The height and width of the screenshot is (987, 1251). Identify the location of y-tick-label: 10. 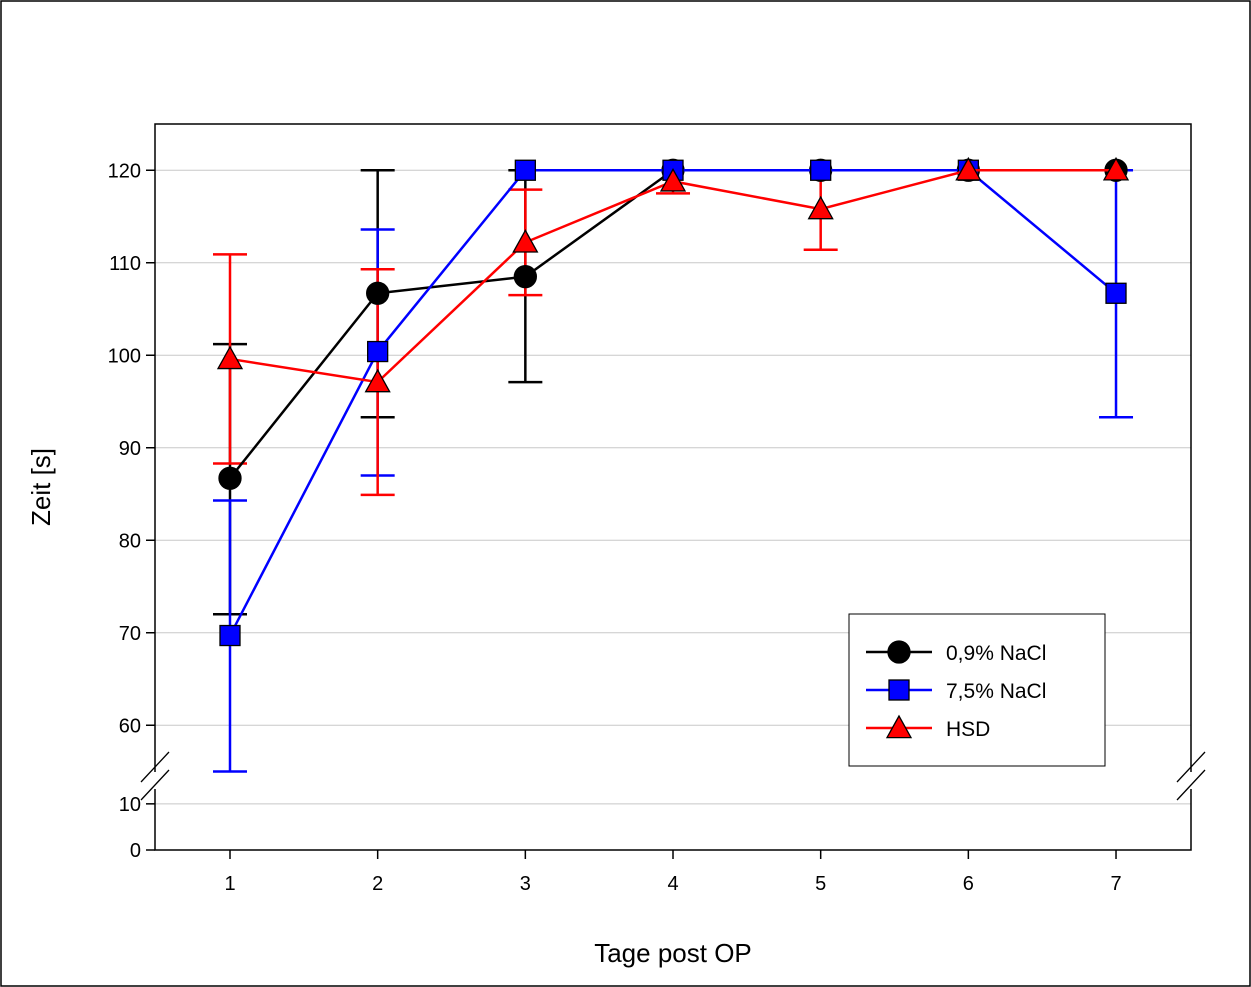
(130, 805).